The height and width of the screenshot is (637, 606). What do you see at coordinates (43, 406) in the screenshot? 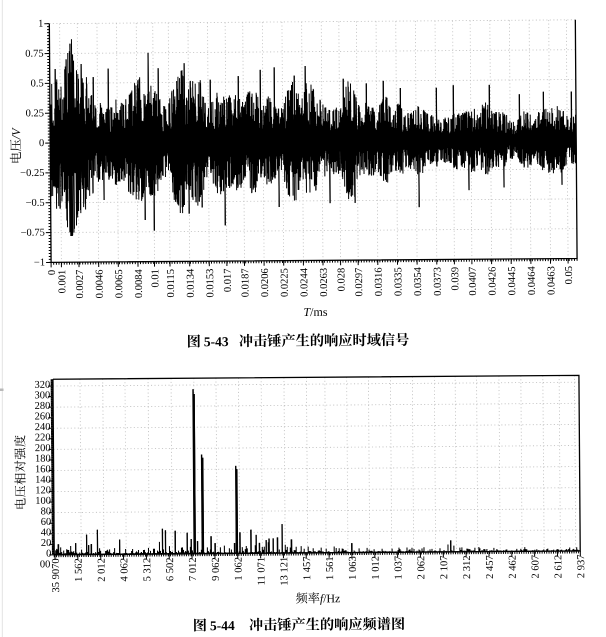
I see `svg-text: 280` at bounding box center [43, 406].